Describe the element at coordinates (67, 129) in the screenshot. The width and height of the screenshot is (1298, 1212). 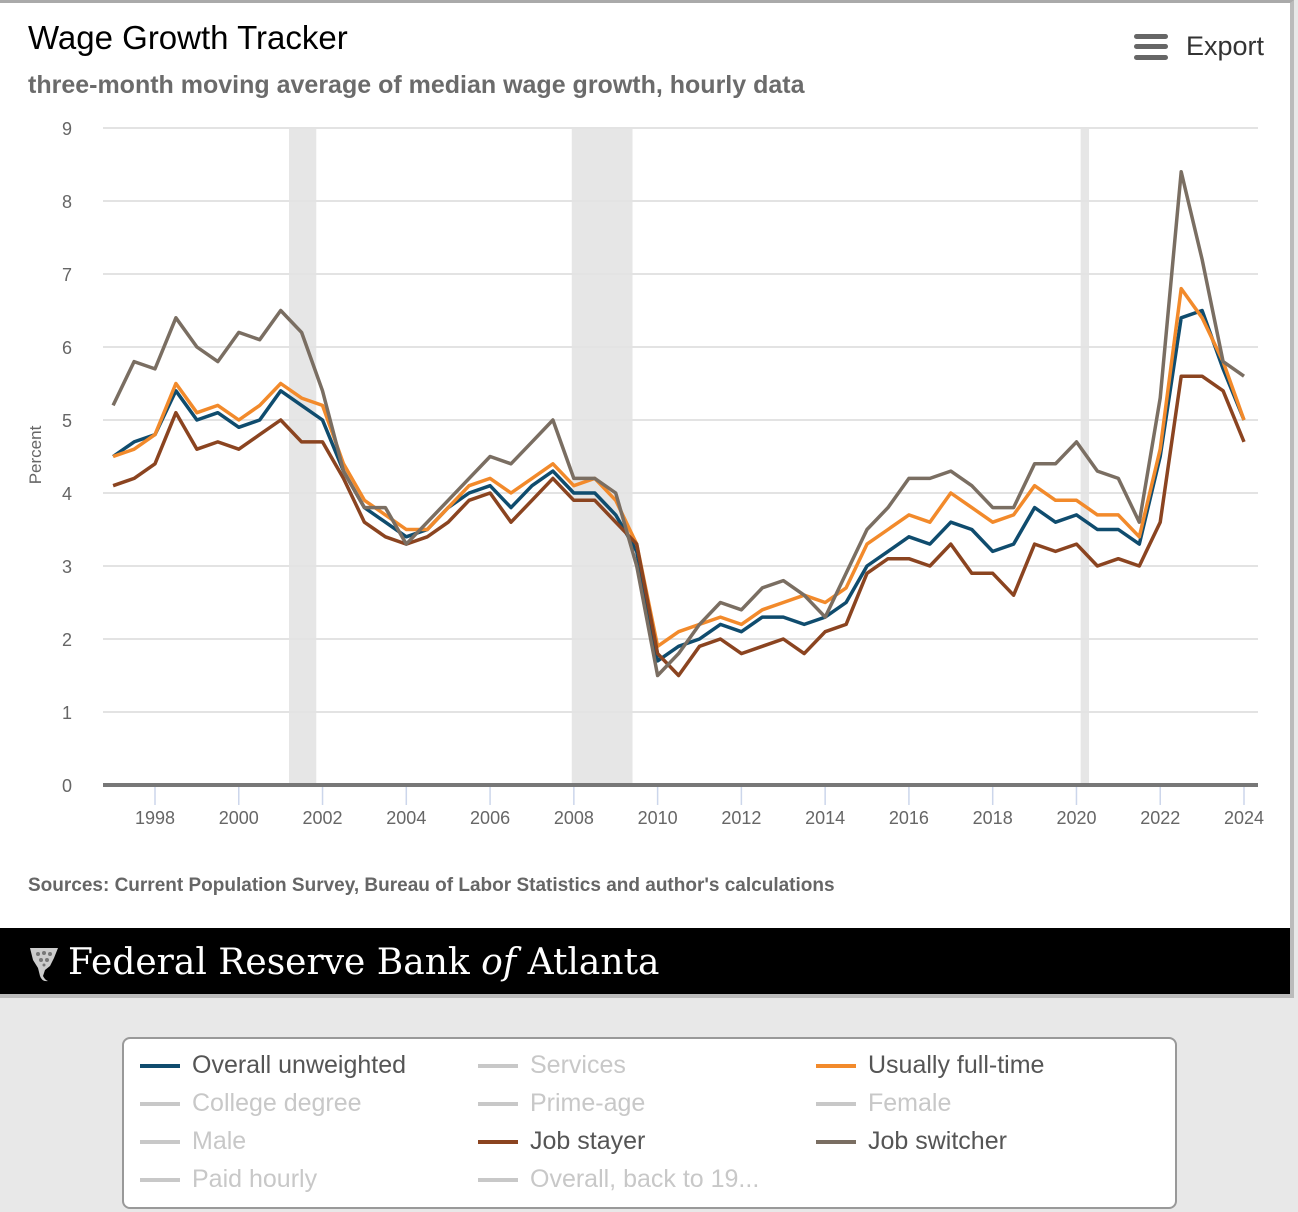
I see `y-tick-label: 9` at that location.